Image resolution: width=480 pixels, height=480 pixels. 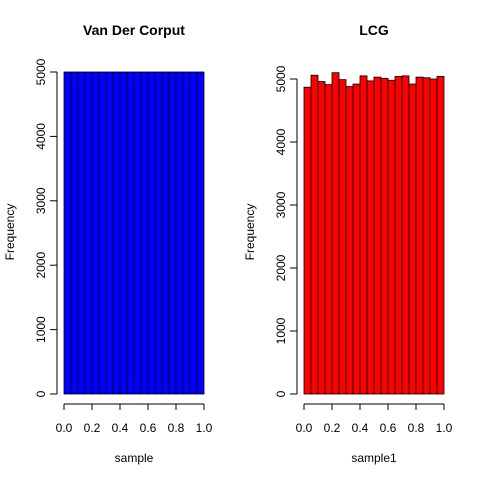 What do you see at coordinates (374, 30) in the screenshot?
I see `chart-title: LCG` at bounding box center [374, 30].